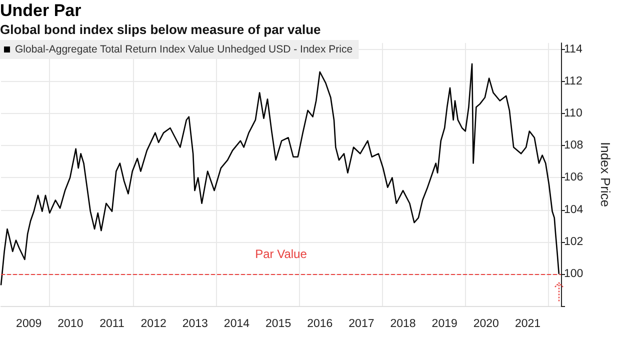 The width and height of the screenshot is (620, 348). I want to click on y-tick-label: 104, so click(574, 210).